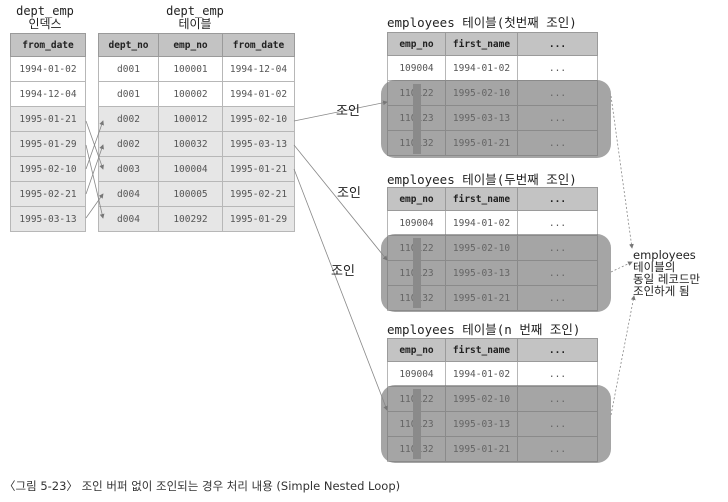  I want to click on note-line: employees, so click(664, 255).